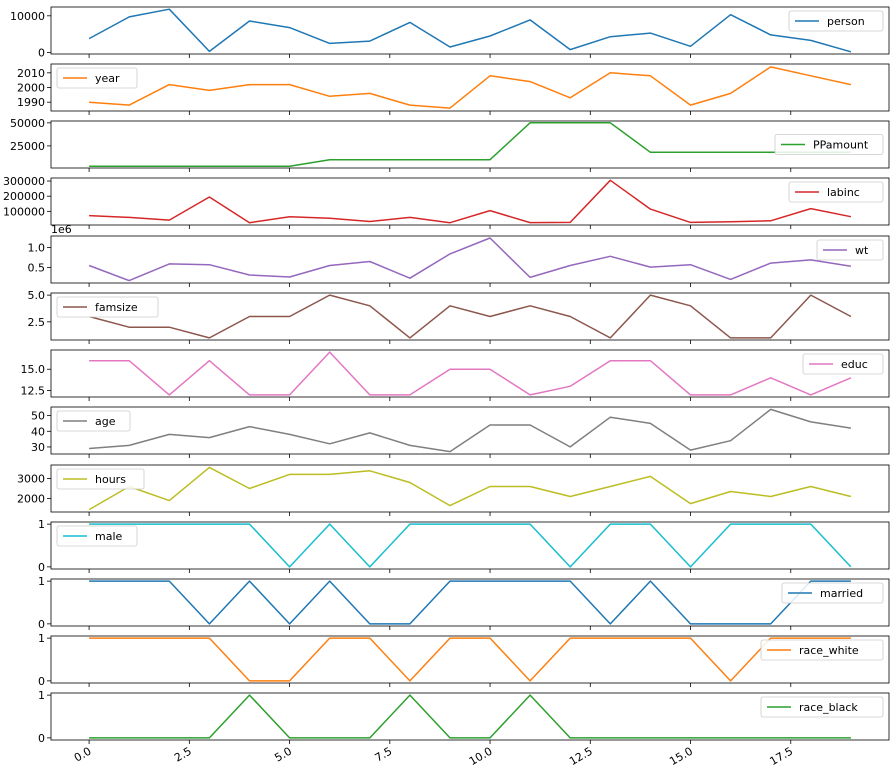  What do you see at coordinates (83, 755) in the screenshot?
I see `x-tick-label: 0.0` at bounding box center [83, 755].